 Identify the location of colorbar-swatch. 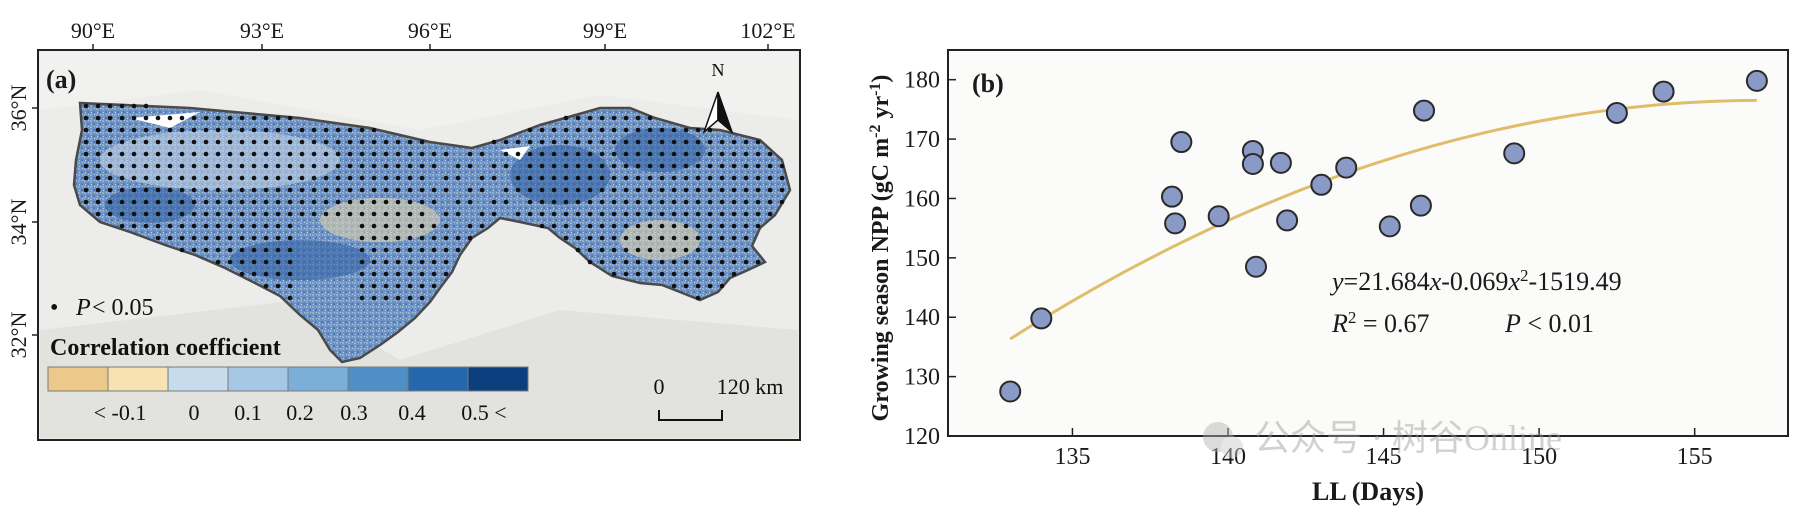
(318, 379).